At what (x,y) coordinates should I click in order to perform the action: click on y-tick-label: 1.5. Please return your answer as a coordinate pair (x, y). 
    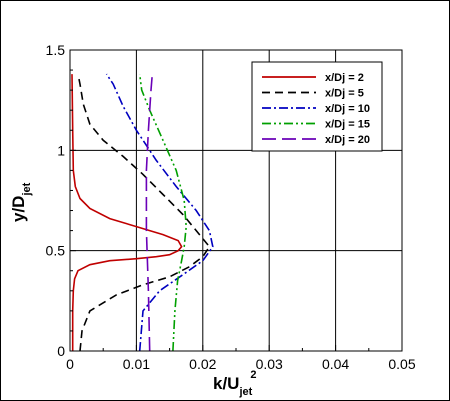
    Looking at the image, I should click on (56, 50).